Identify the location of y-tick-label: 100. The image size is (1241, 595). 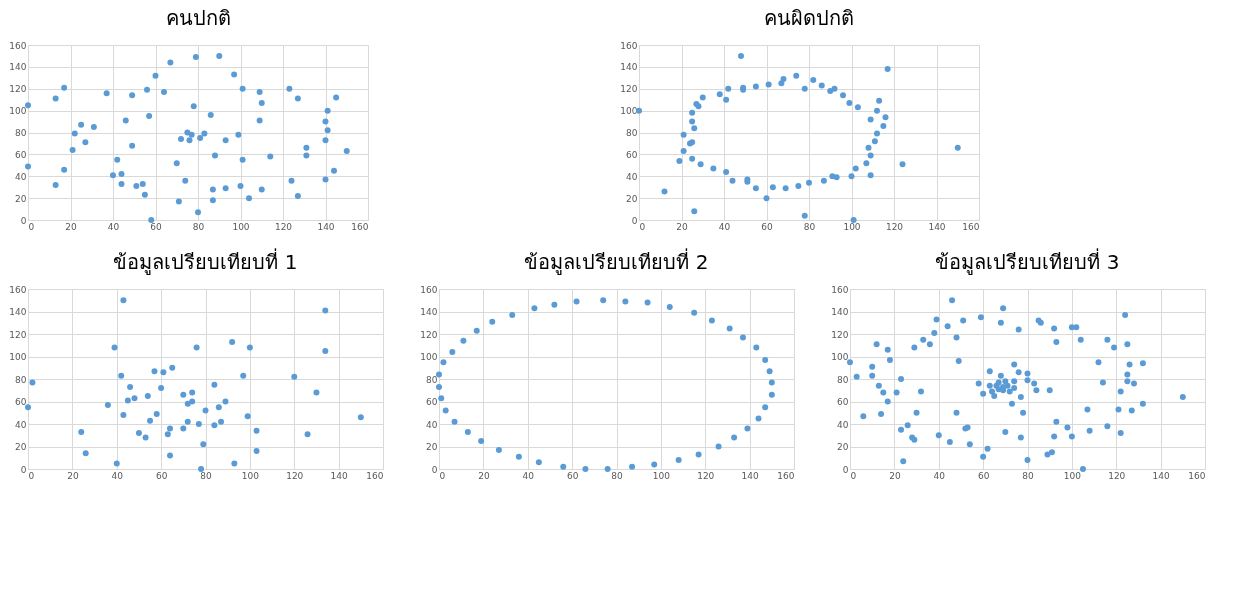
(840, 357).